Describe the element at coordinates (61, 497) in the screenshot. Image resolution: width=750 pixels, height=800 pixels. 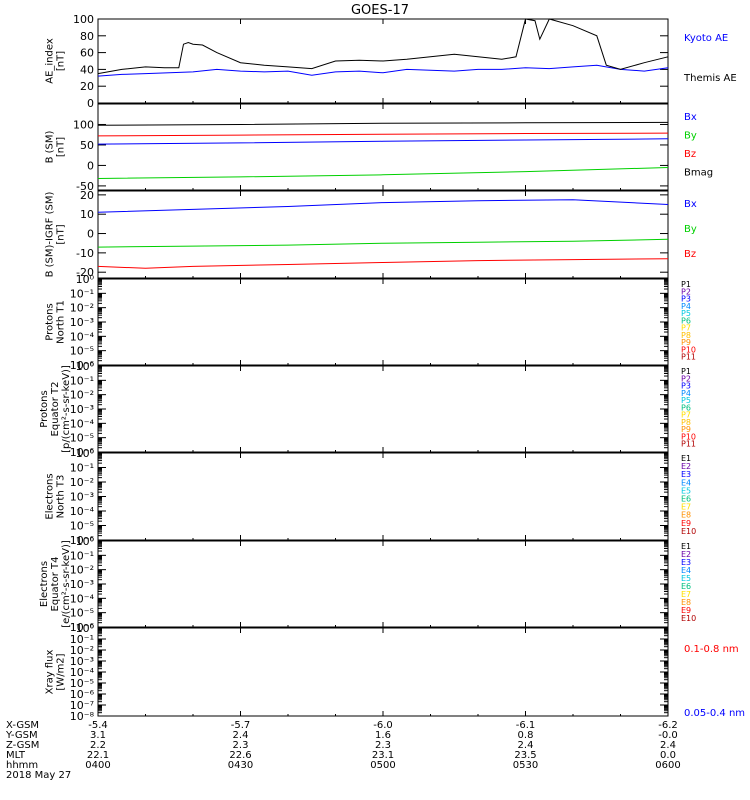
I see `y-axis-label: North T3` at that location.